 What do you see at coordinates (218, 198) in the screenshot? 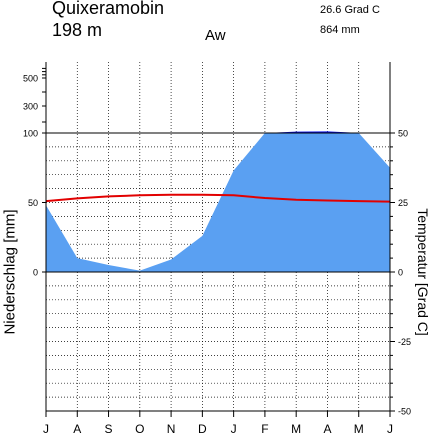
I see `temperature-line` at bounding box center [218, 198].